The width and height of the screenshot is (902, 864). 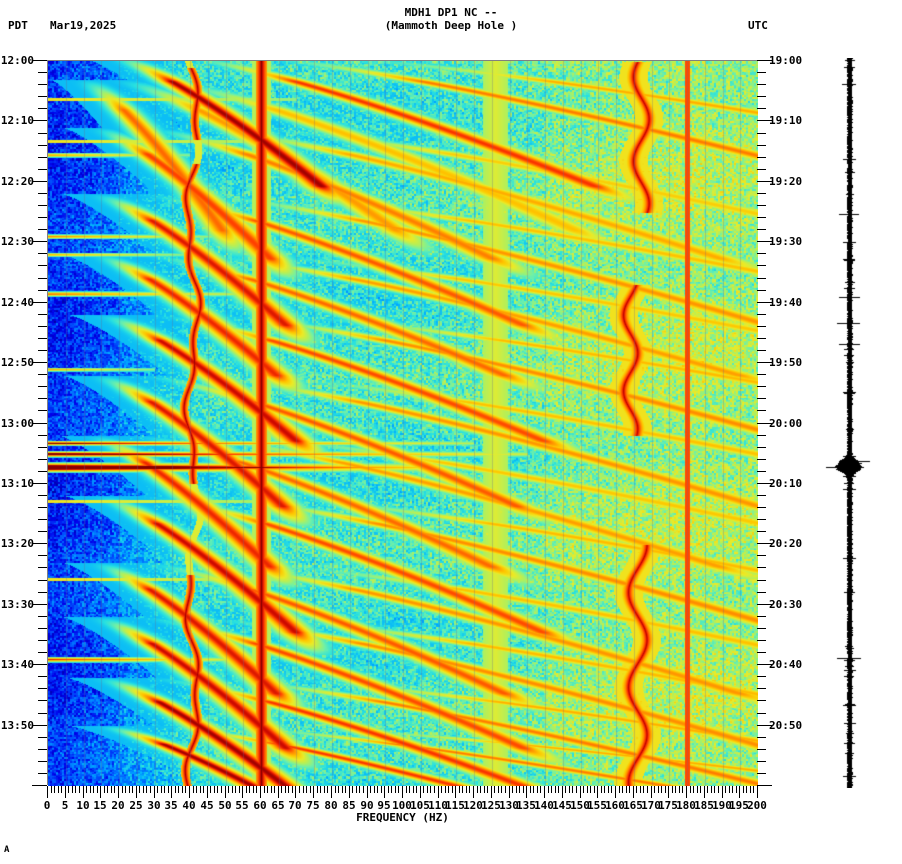 What do you see at coordinates (17, 483) in the screenshot?
I see `time-tick-label-pdt: 13:10` at bounding box center [17, 483].